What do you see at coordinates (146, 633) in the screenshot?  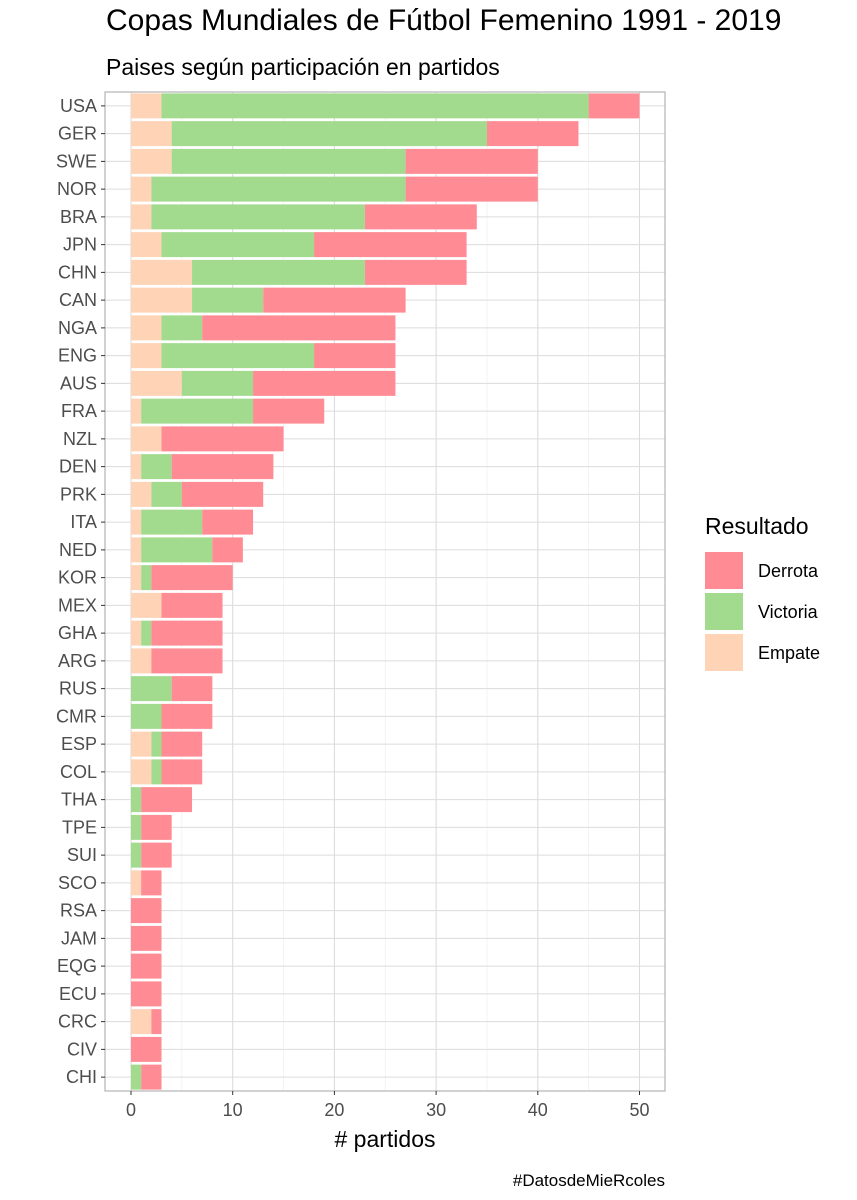 I see `bar-gha-victoria` at bounding box center [146, 633].